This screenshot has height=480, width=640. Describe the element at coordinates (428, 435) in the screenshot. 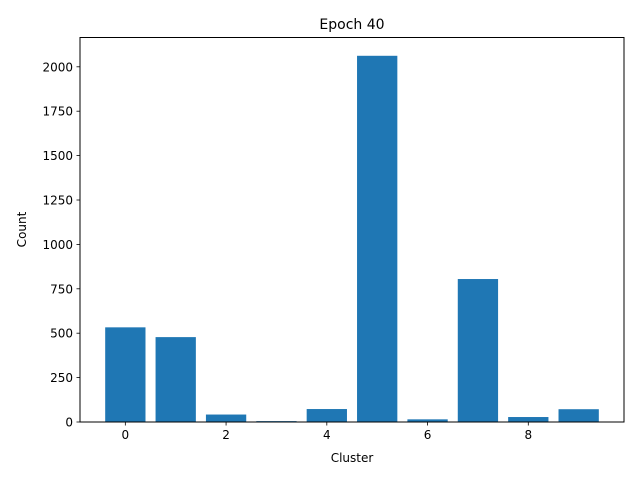

I see `x-tick-label: 6` at that location.